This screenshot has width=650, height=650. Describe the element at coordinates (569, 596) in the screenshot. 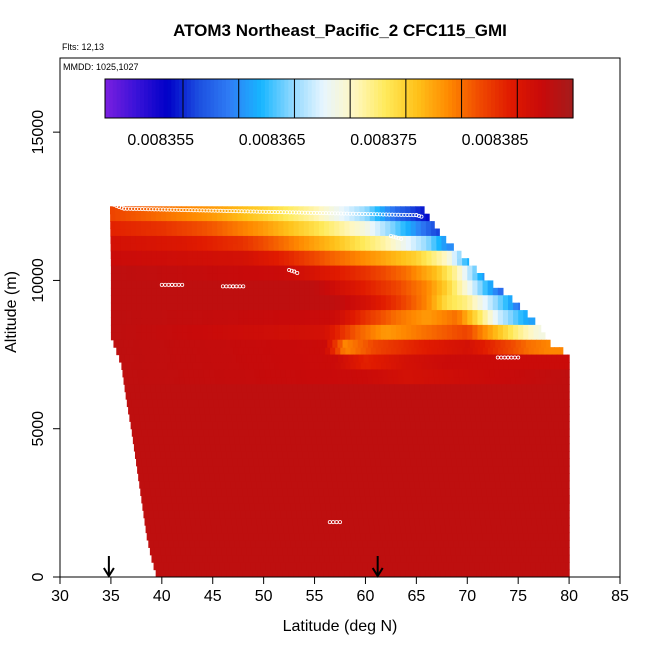

I see `x-tick-label: 80` at that location.